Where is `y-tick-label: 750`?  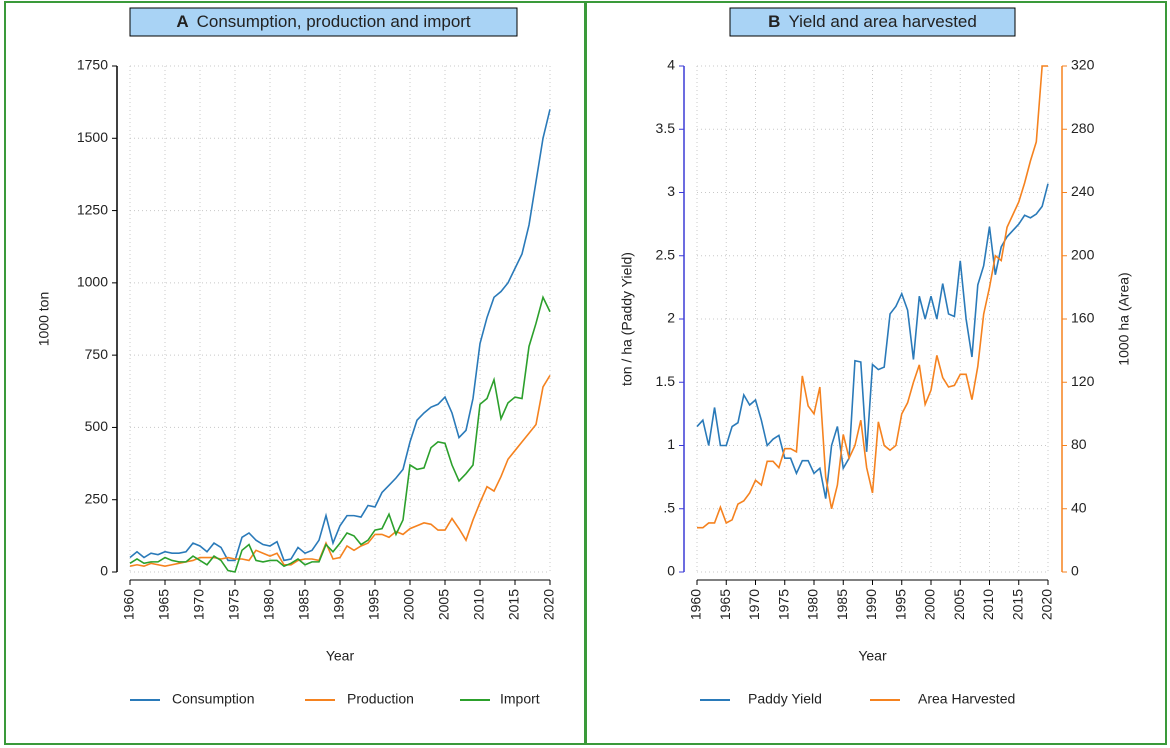
y-tick-label: 750 is located at coordinates (97, 354).